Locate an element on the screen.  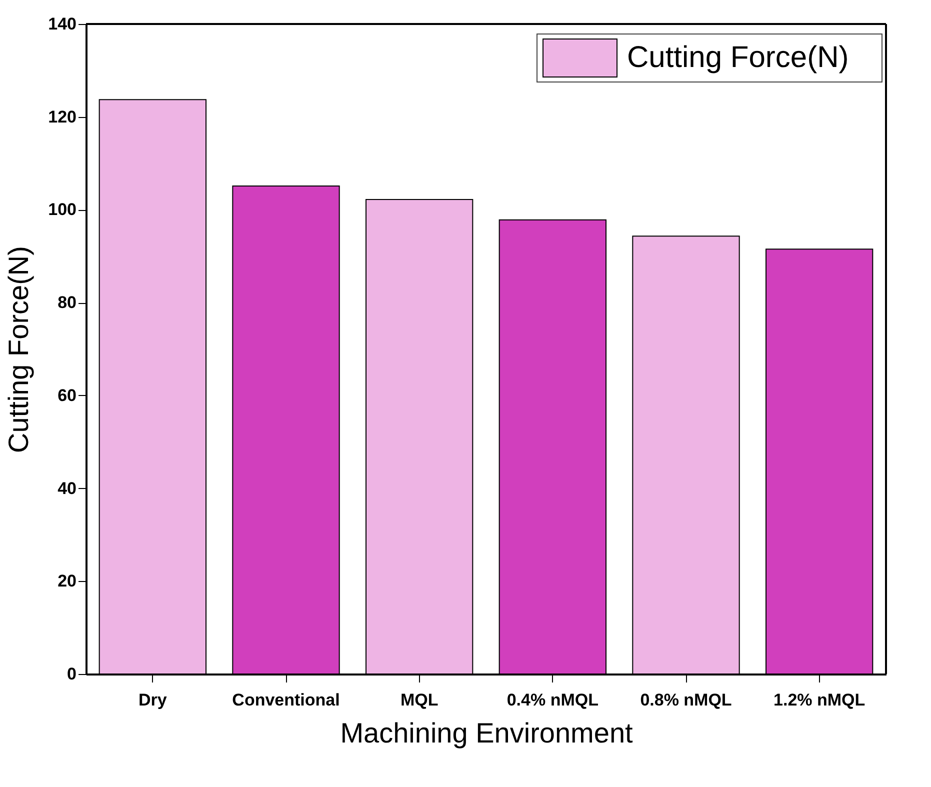
y-tick-label: 120 is located at coordinates (62, 116).